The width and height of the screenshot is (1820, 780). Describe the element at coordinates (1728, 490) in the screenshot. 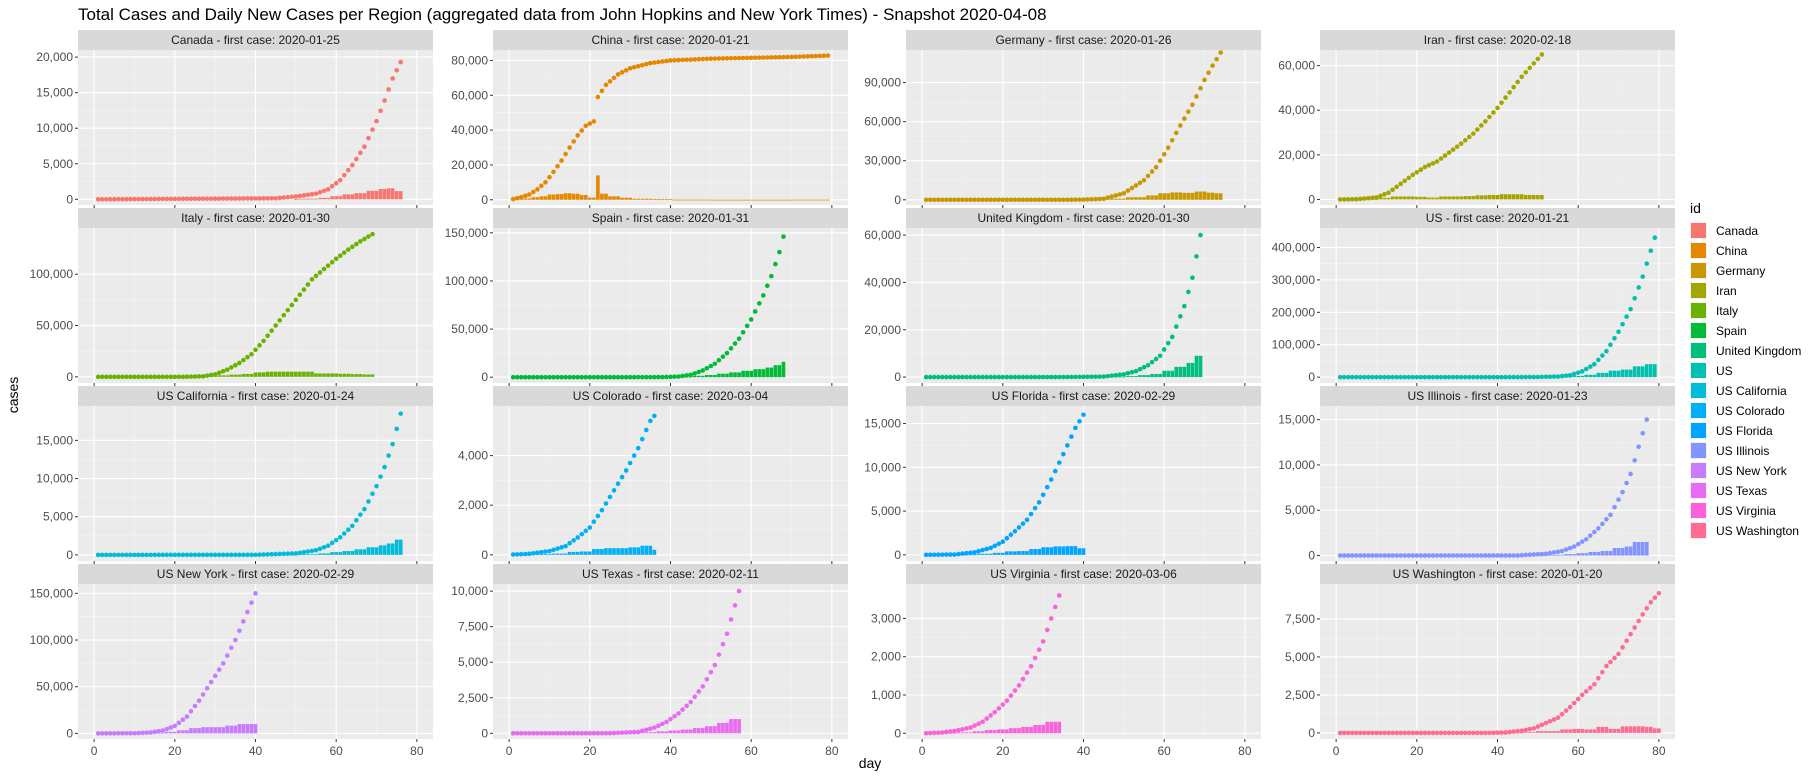

I see `legend-item: US Texas` at that location.